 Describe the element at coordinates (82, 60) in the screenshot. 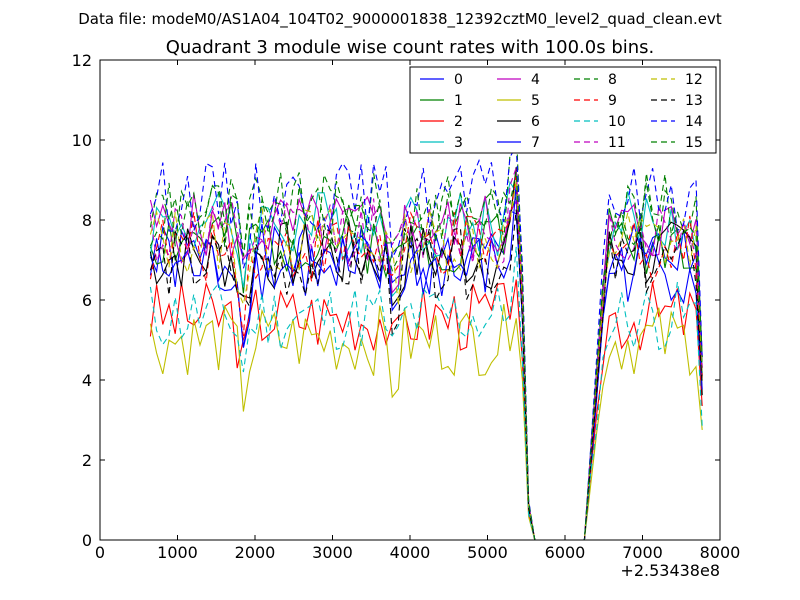

I see `y-tick-label: 12` at that location.